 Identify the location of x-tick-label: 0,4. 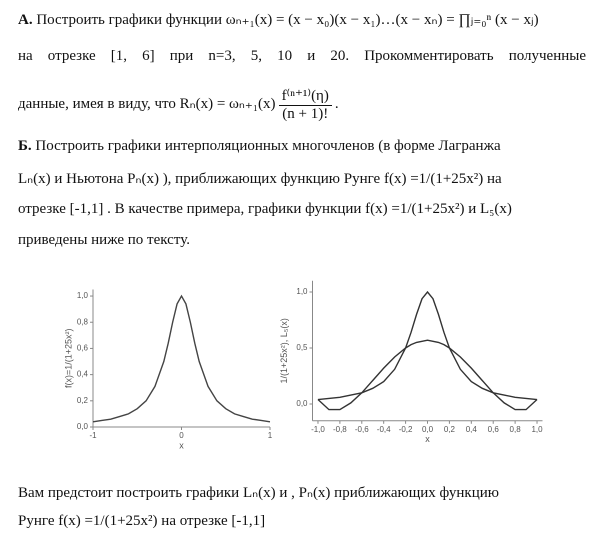
(472, 429).